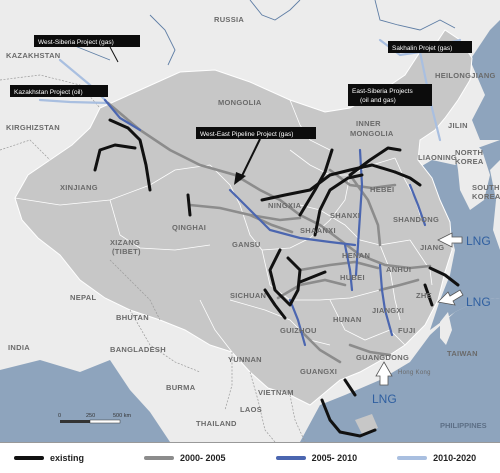 The image size is (500, 473). I want to click on legend-item-existing: existing, so click(49, 458).